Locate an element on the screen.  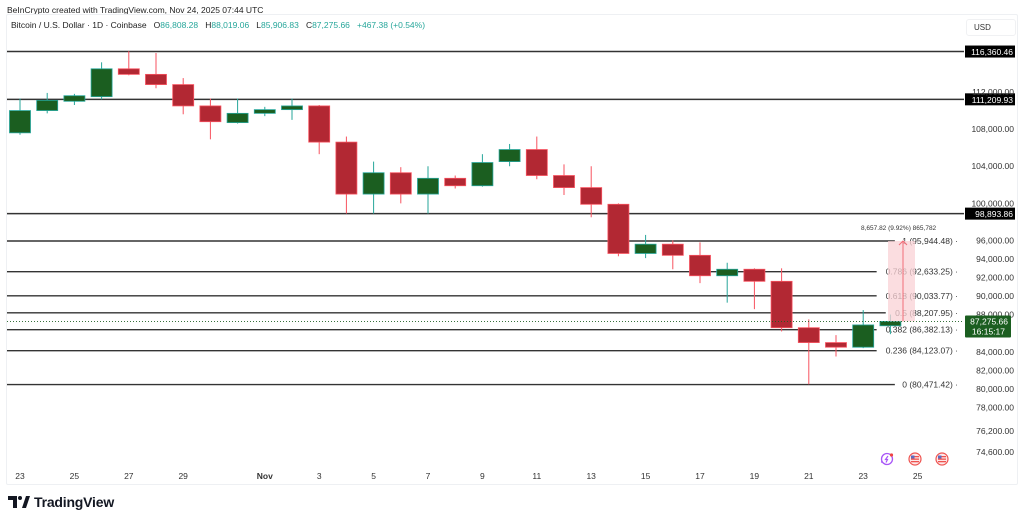
price-tick: 92,000.00 is located at coordinates (995, 278).